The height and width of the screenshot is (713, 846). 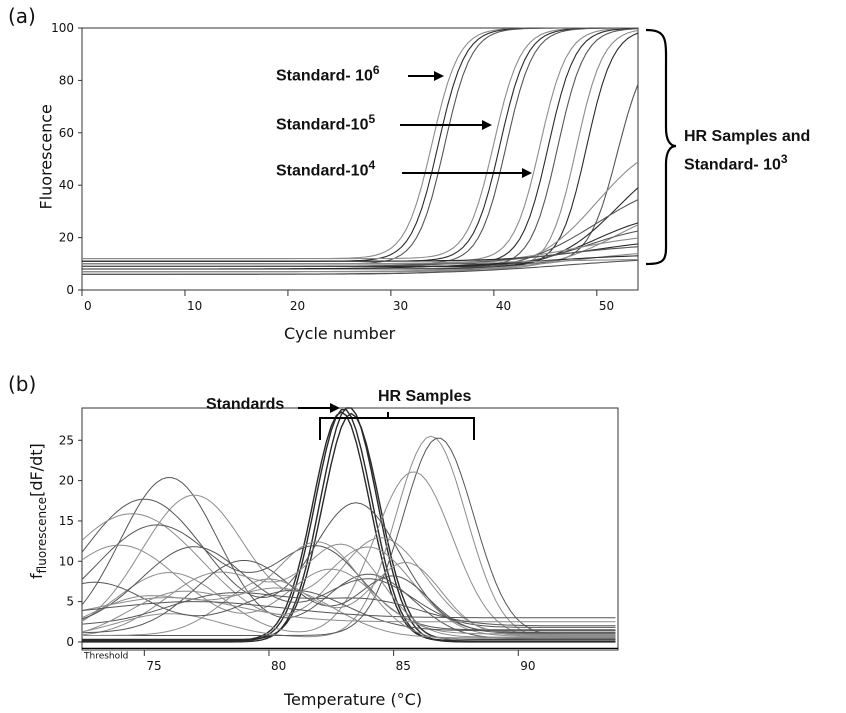 What do you see at coordinates (353, 699) in the screenshot?
I see `chart-b-xlabel: Temperature (°C)` at bounding box center [353, 699].